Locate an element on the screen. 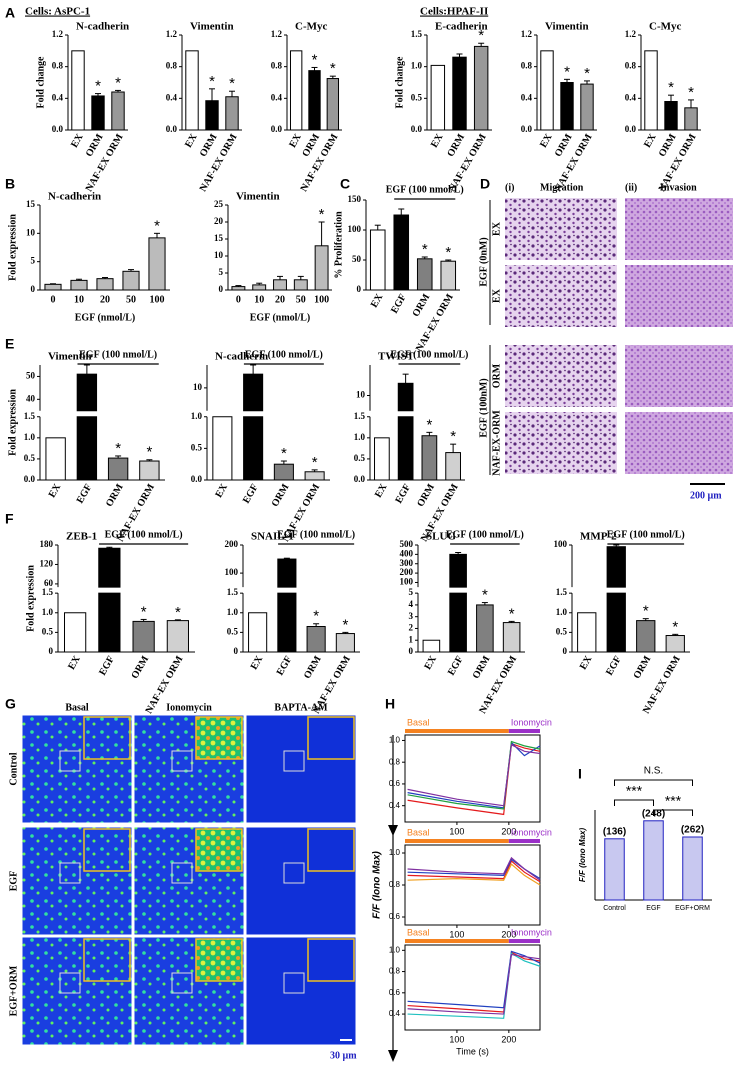 The width and height of the screenshot is (733, 1084). sig-bracket is located at coordinates (634, 802).